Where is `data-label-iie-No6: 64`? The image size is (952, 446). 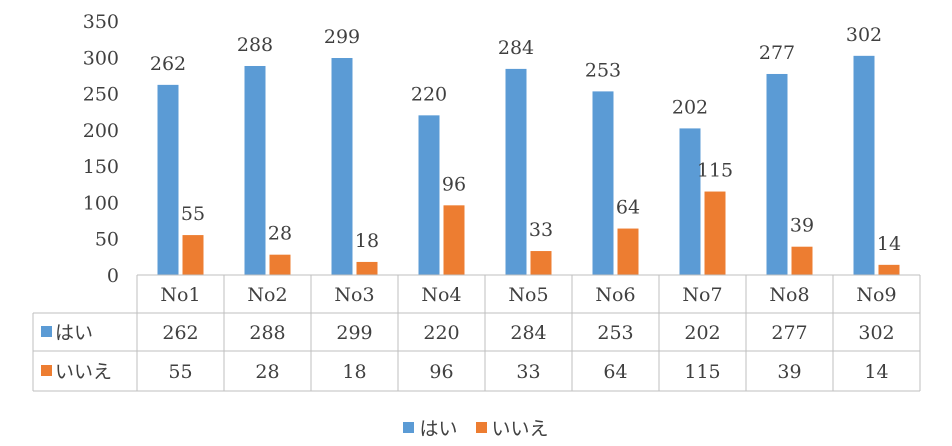
data-label-iie-No6: 64 is located at coordinates (628, 208).